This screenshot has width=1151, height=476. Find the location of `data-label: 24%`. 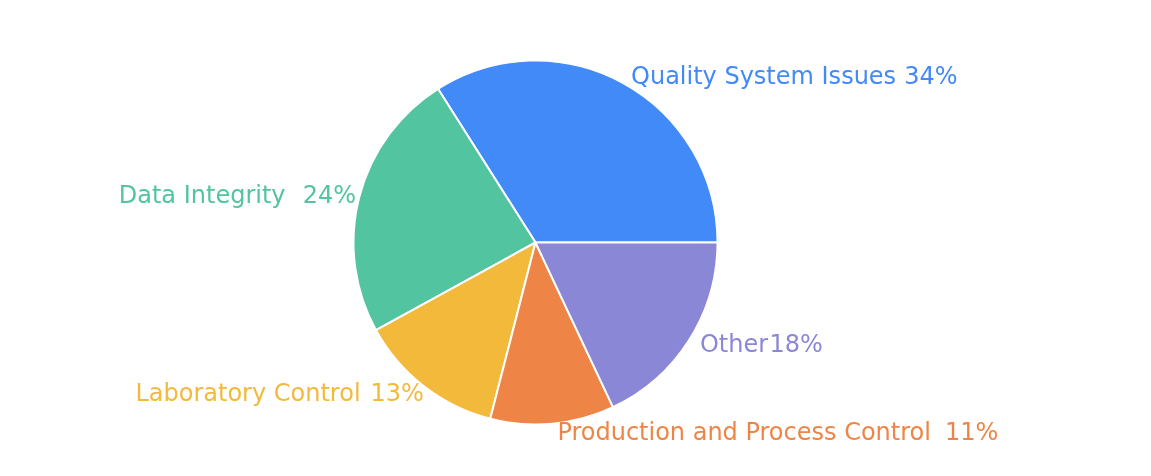

data-label: 24% is located at coordinates (329, 195).